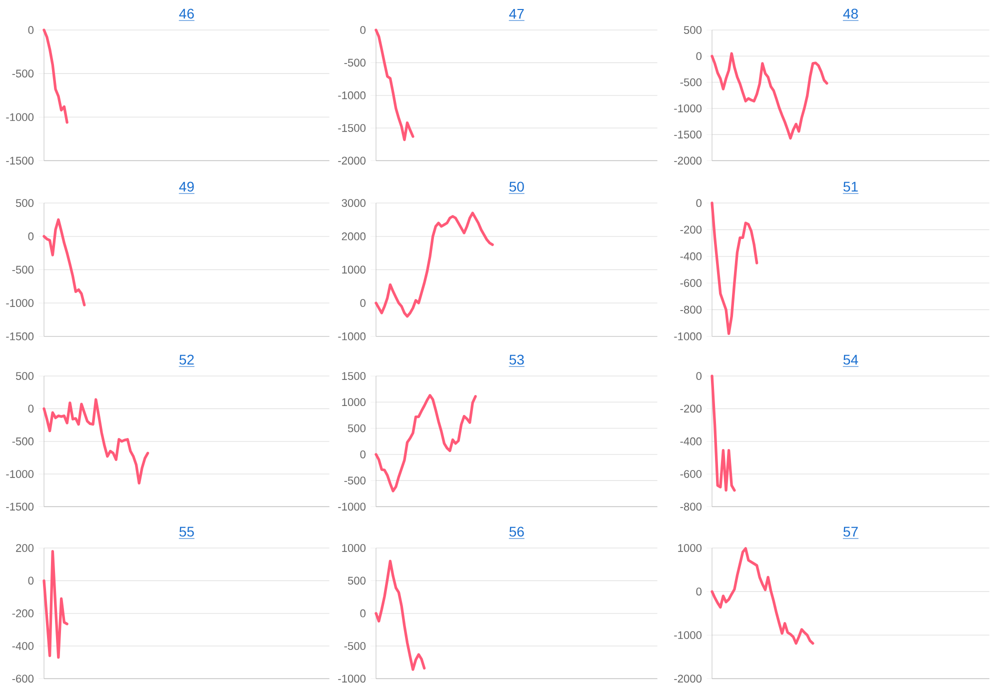  I want to click on chart-title: 54, so click(850, 359).